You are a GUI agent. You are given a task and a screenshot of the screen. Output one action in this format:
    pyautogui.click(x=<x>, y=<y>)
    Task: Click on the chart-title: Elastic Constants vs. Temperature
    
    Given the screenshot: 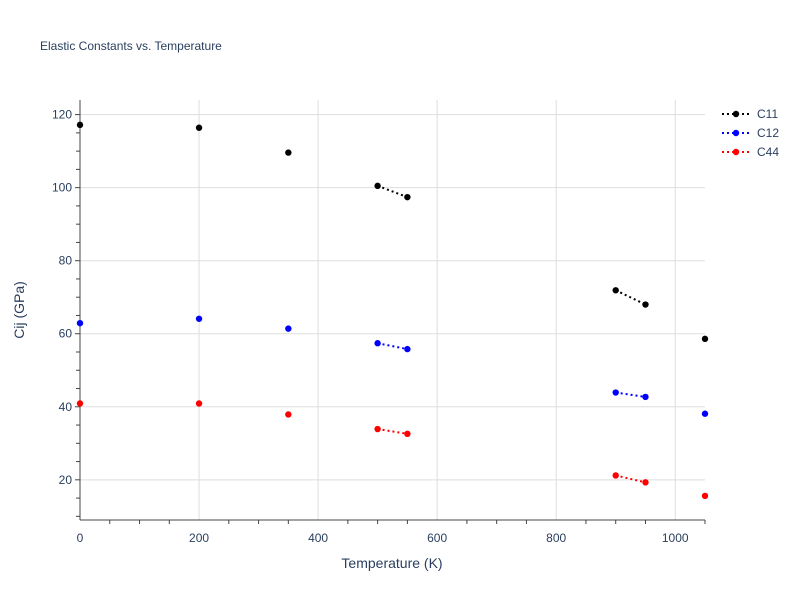 What is the action you would take?
    pyautogui.click(x=131, y=46)
    